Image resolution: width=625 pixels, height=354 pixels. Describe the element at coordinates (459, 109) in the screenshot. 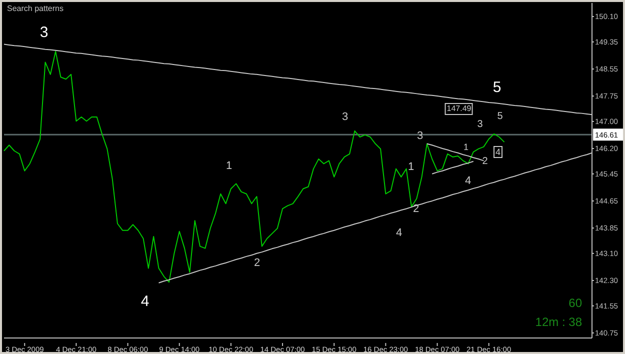

I see `annotation: 147.49` at that location.